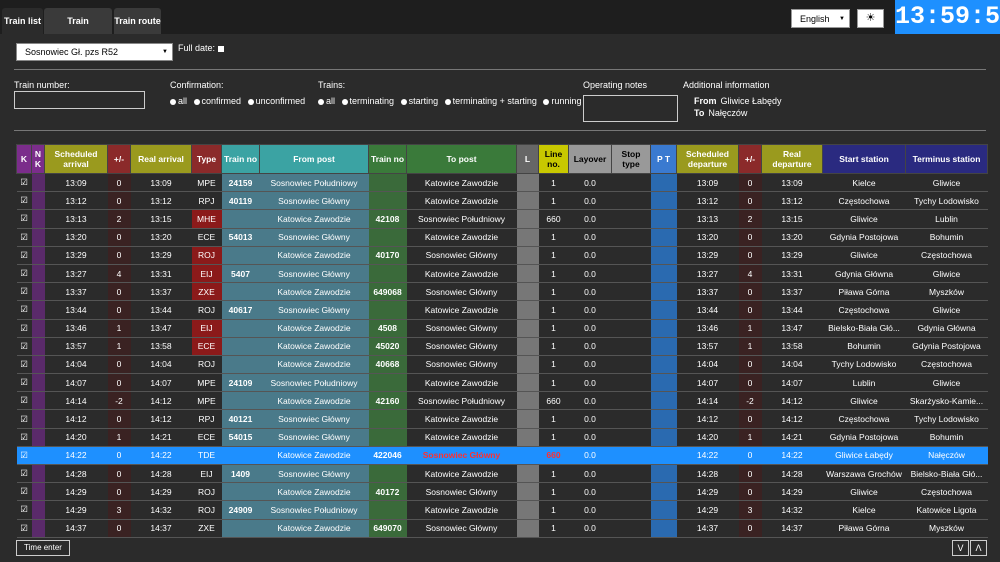 Image resolution: width=1000 pixels, height=562 pixels. I want to click on language-select: English ▼, so click(820, 18).